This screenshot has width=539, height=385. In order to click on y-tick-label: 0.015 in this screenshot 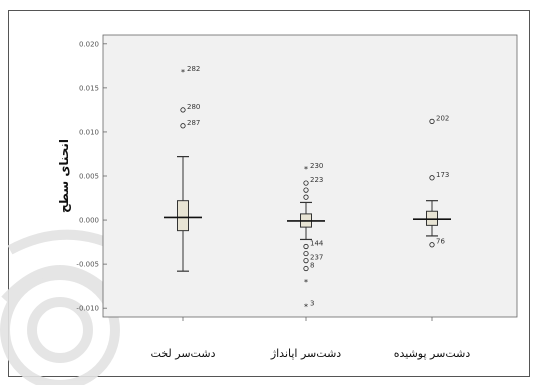, I will do `click(89, 88)`.